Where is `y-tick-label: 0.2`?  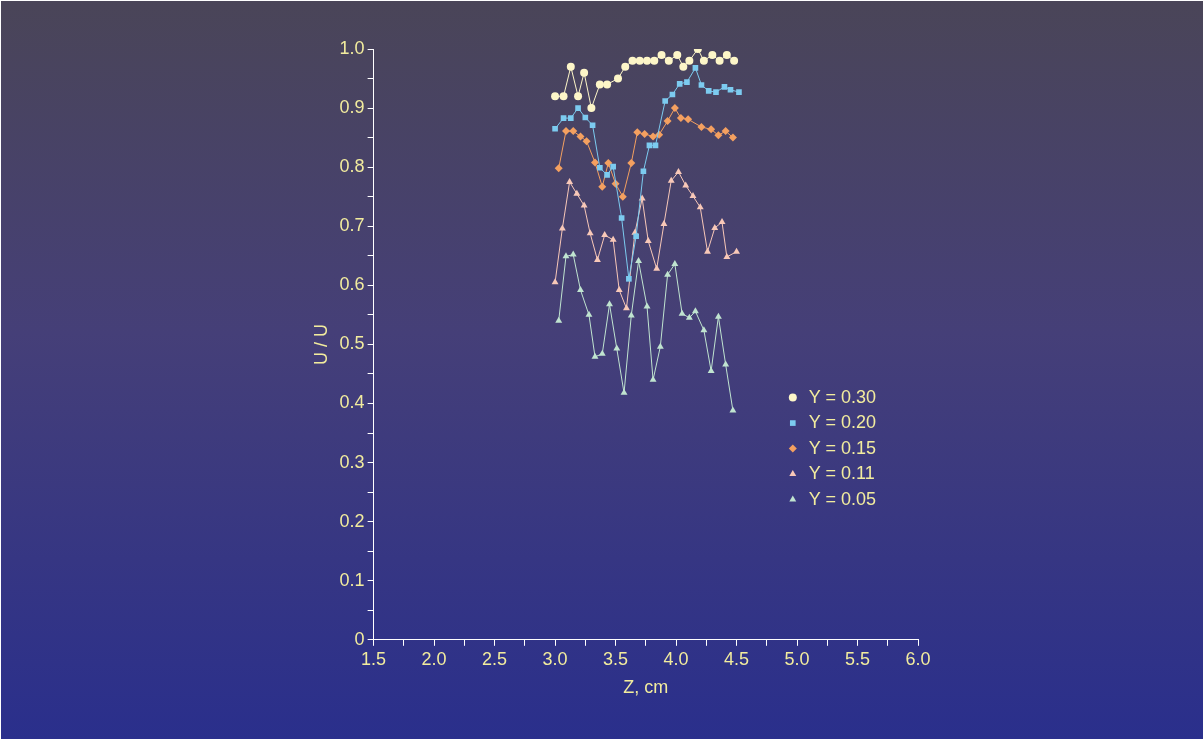
y-tick-label: 0.2 is located at coordinates (352, 520).